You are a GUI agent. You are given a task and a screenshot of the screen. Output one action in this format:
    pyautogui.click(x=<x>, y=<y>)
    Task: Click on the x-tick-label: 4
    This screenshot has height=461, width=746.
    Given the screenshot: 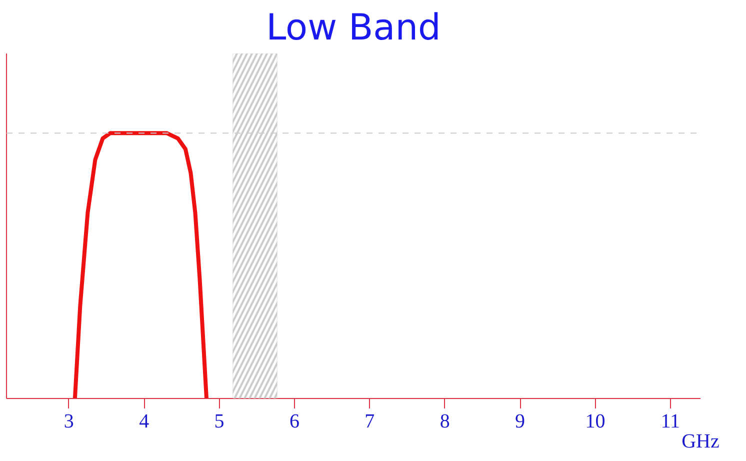 What is the action you would take?
    pyautogui.click(x=144, y=421)
    